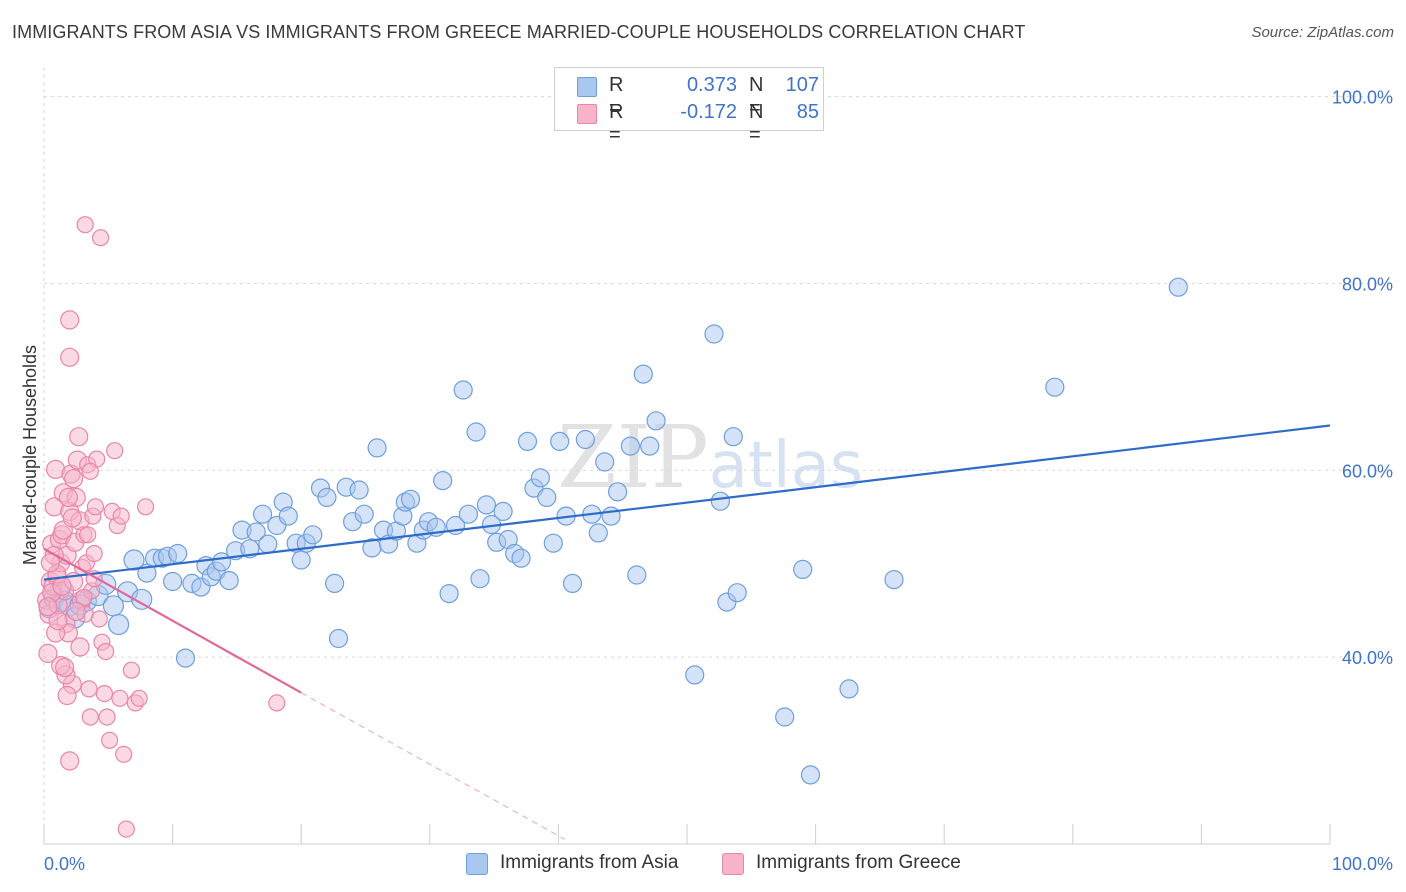  I want to click on greece-trendline-extension, so click(433, 766).